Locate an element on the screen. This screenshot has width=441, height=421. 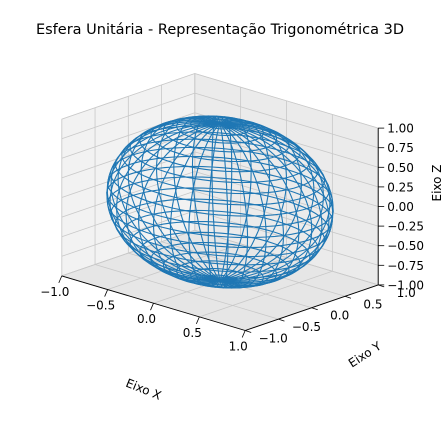
z-tick-label: 0.25 is located at coordinates (400, 187).